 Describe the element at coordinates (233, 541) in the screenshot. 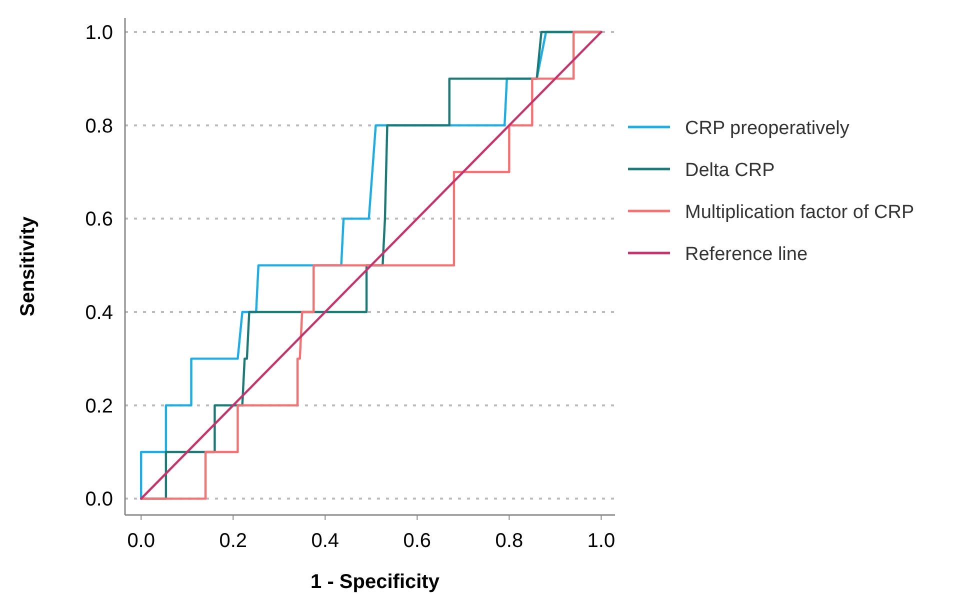

I see `x-tick-label: 0.2` at that location.